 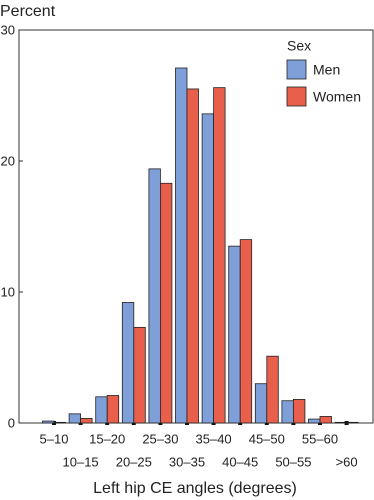 What do you see at coordinates (187, 461) in the screenshot?
I see `x-tick-label: 30–35` at bounding box center [187, 461].